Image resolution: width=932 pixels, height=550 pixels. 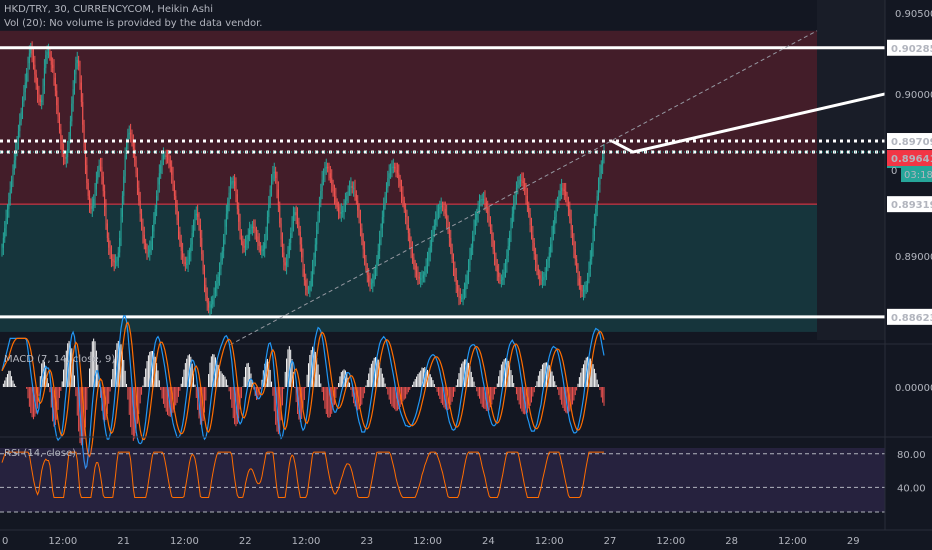 What do you see at coordinates (5, 541) in the screenshot?
I see `x-tick-label: 0` at bounding box center [5, 541].